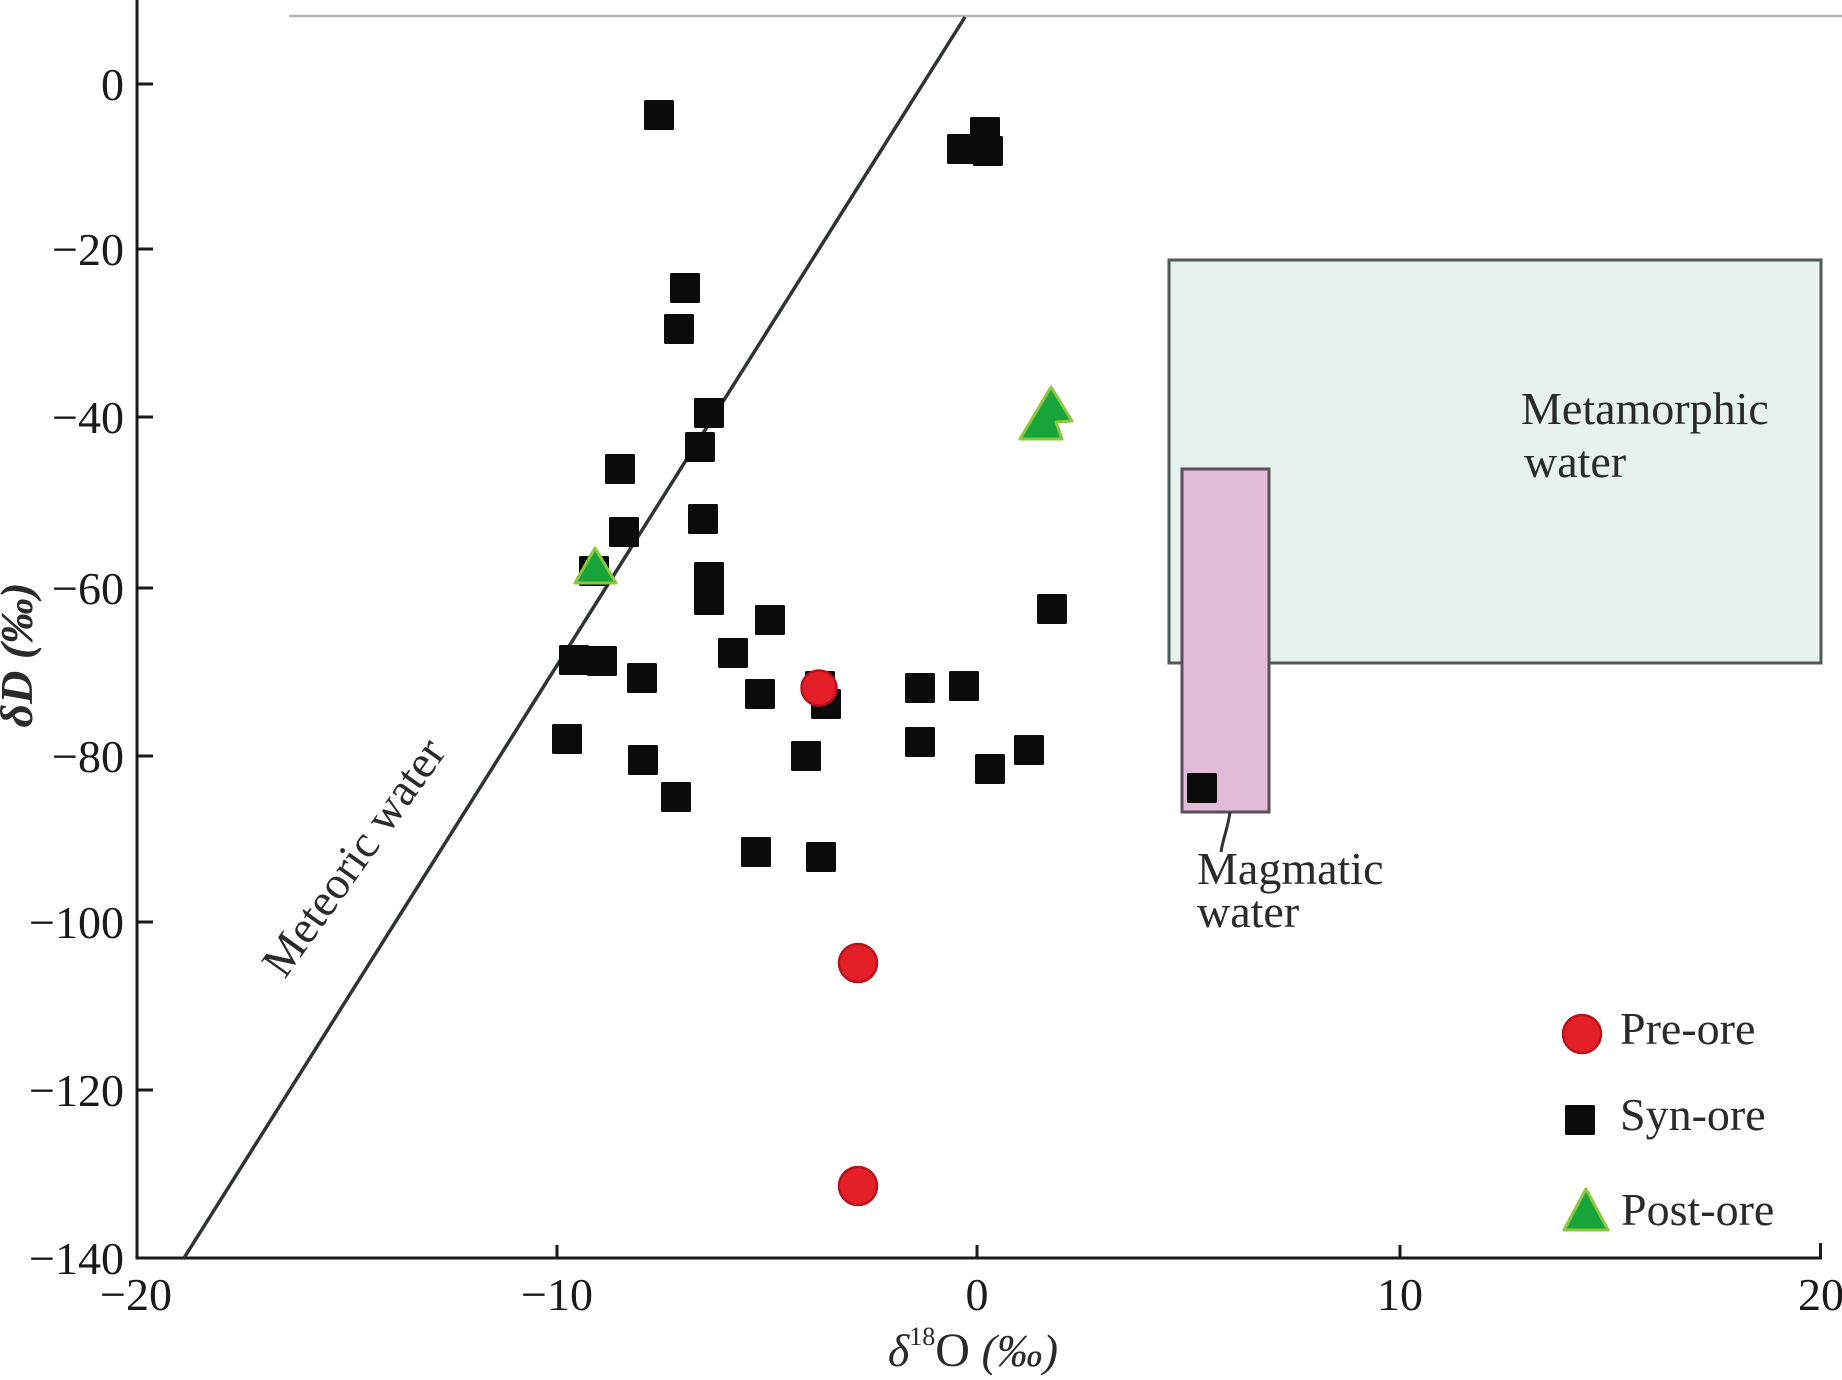  Describe the element at coordinates (973, 1348) in the screenshot. I see `svg-text: δ18O (‰)` at that location.